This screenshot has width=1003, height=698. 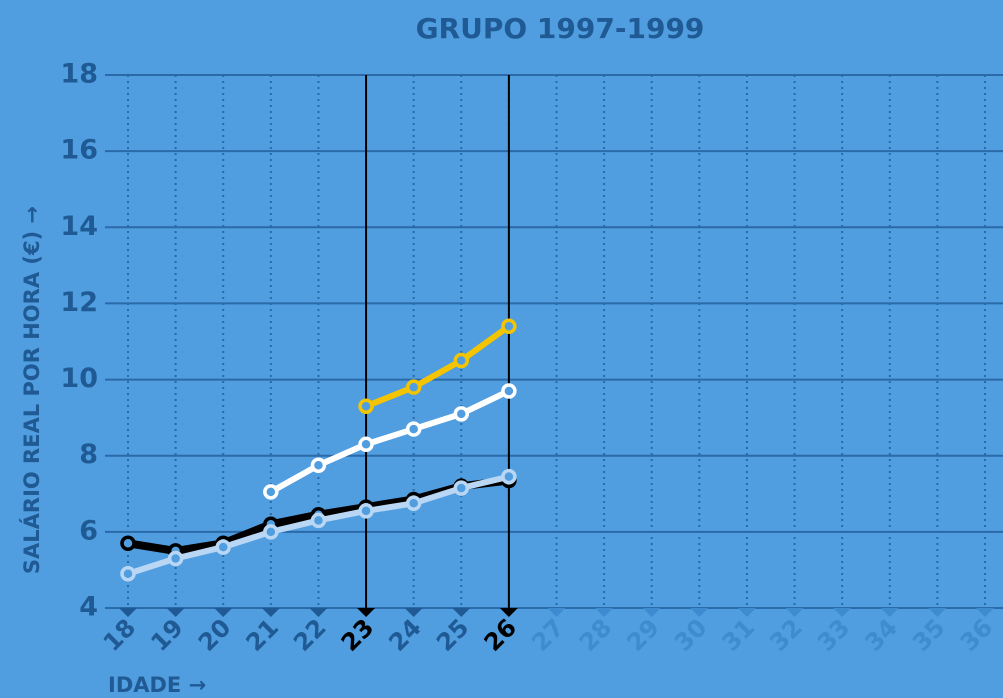 What do you see at coordinates (79, 378) in the screenshot?
I see `y-tick-label: 10` at bounding box center [79, 378].